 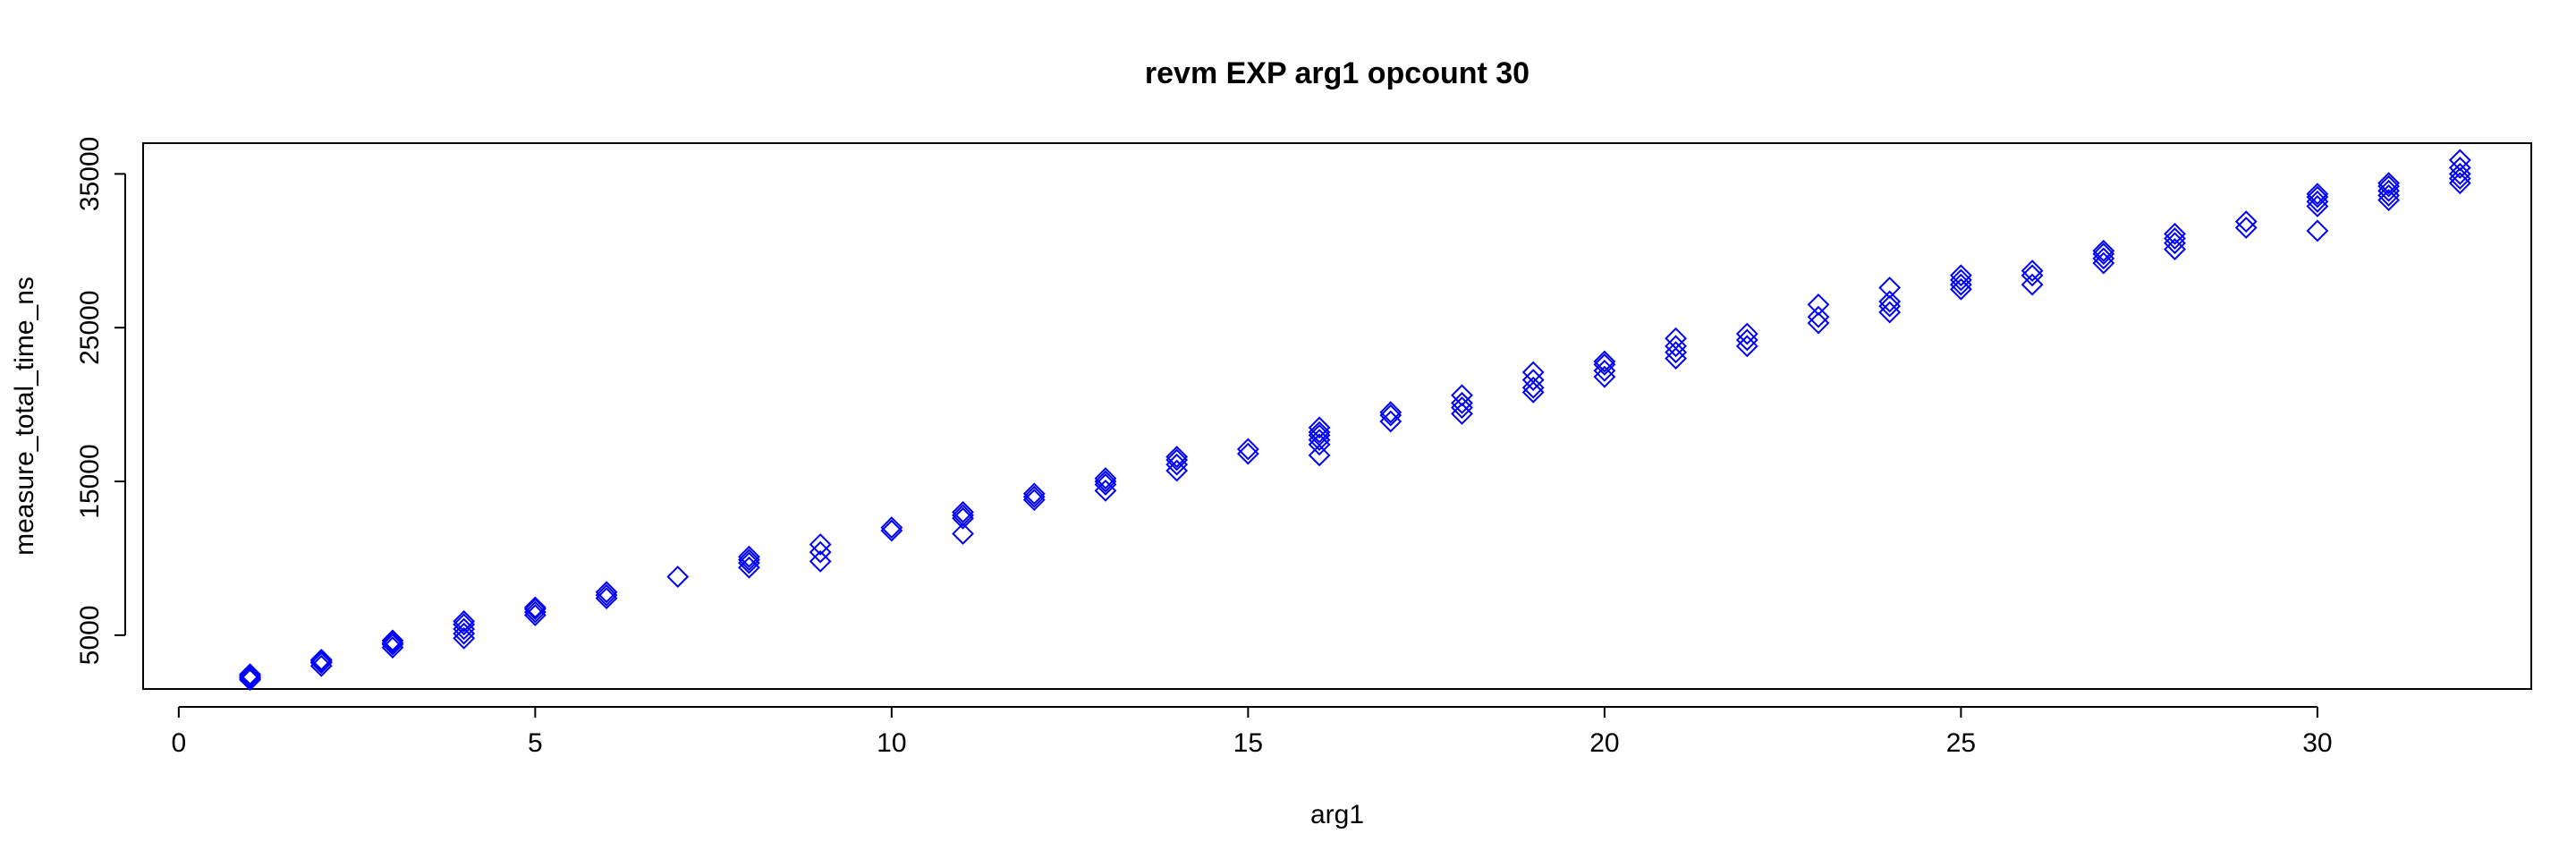 What do you see at coordinates (891, 743) in the screenshot?
I see `x-tick-label: 10` at bounding box center [891, 743].